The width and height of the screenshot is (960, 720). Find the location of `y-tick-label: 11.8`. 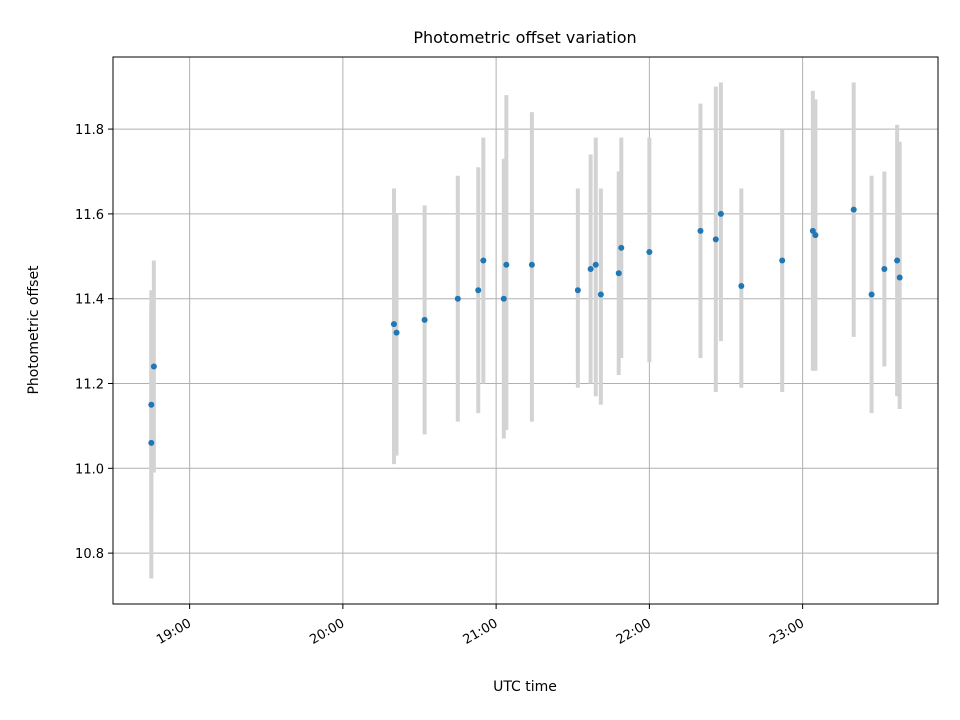

y-tick-label: 11.8 is located at coordinates (89, 130).